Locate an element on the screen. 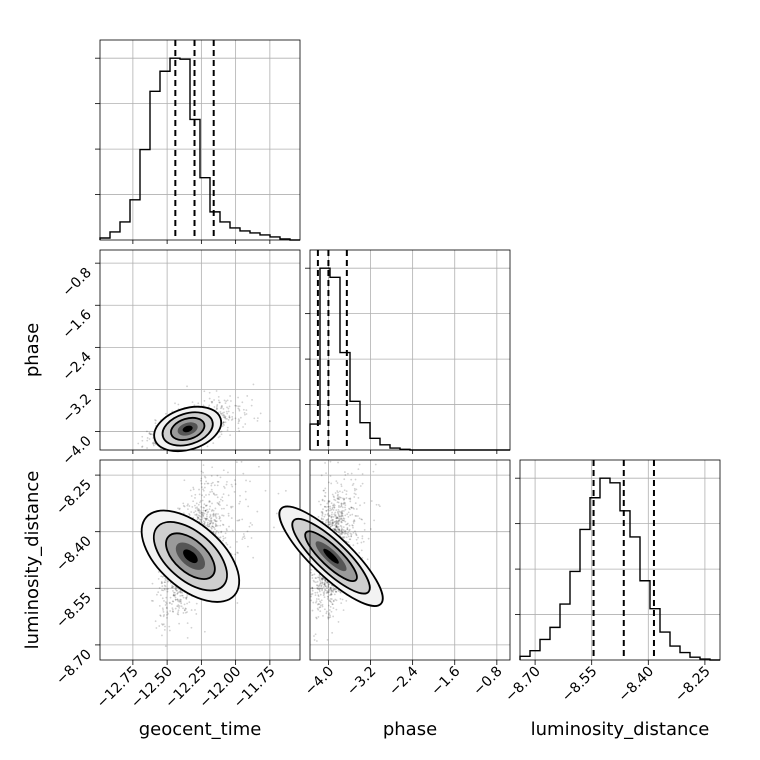  xtick-label-luminosity_distance: −8.55 is located at coordinates (580, 685).